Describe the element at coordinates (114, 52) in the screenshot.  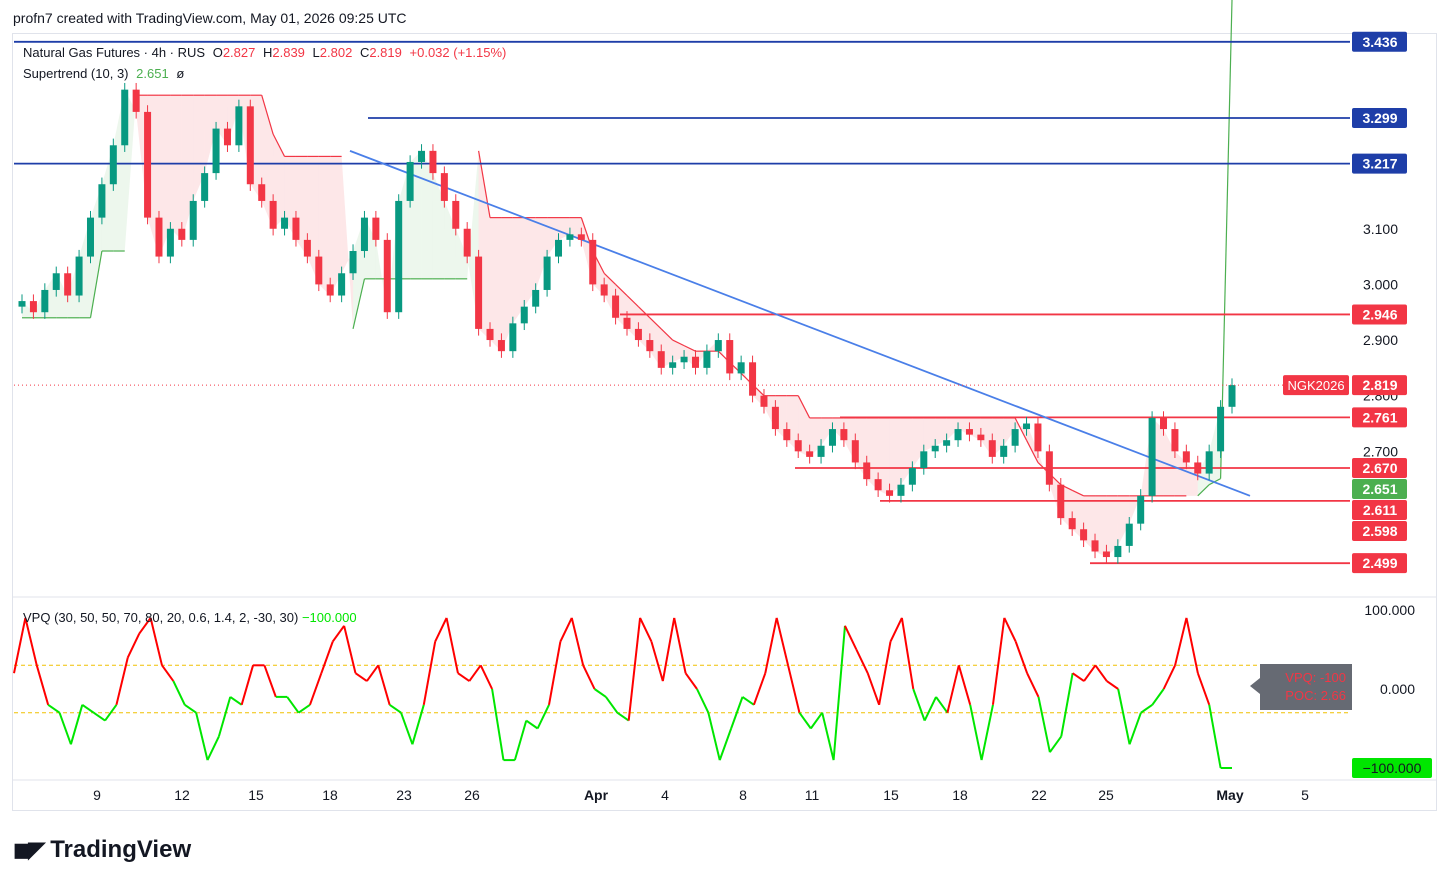
I see `symbol-title: Natural Gas Futures · 4h · RUS` at that location.